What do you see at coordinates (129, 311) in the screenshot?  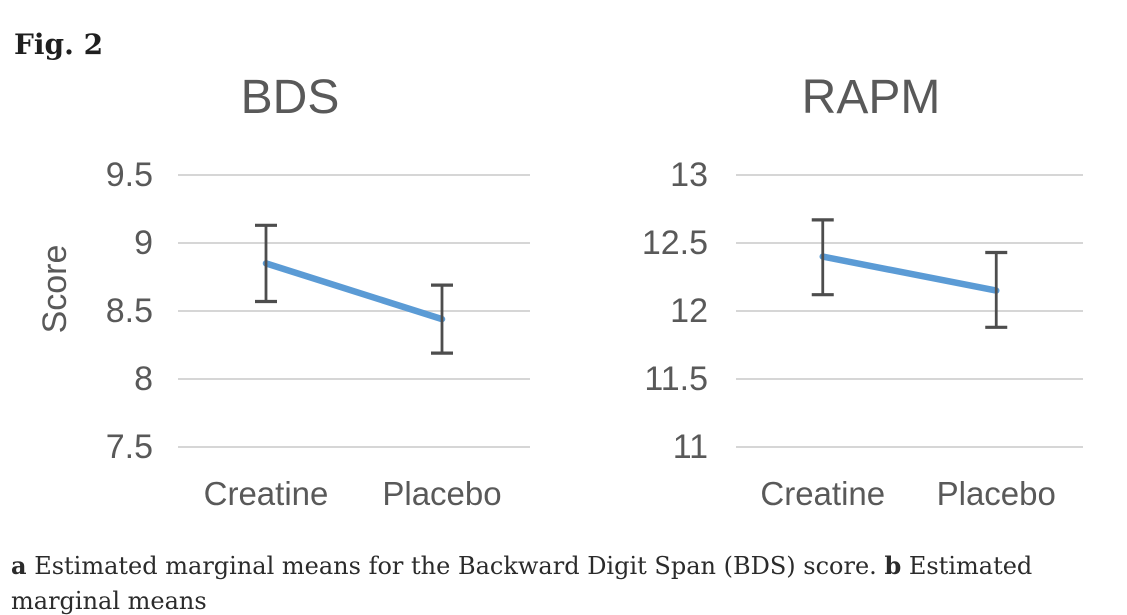 I see `y-tick-label-bds: 8.5` at bounding box center [129, 311].